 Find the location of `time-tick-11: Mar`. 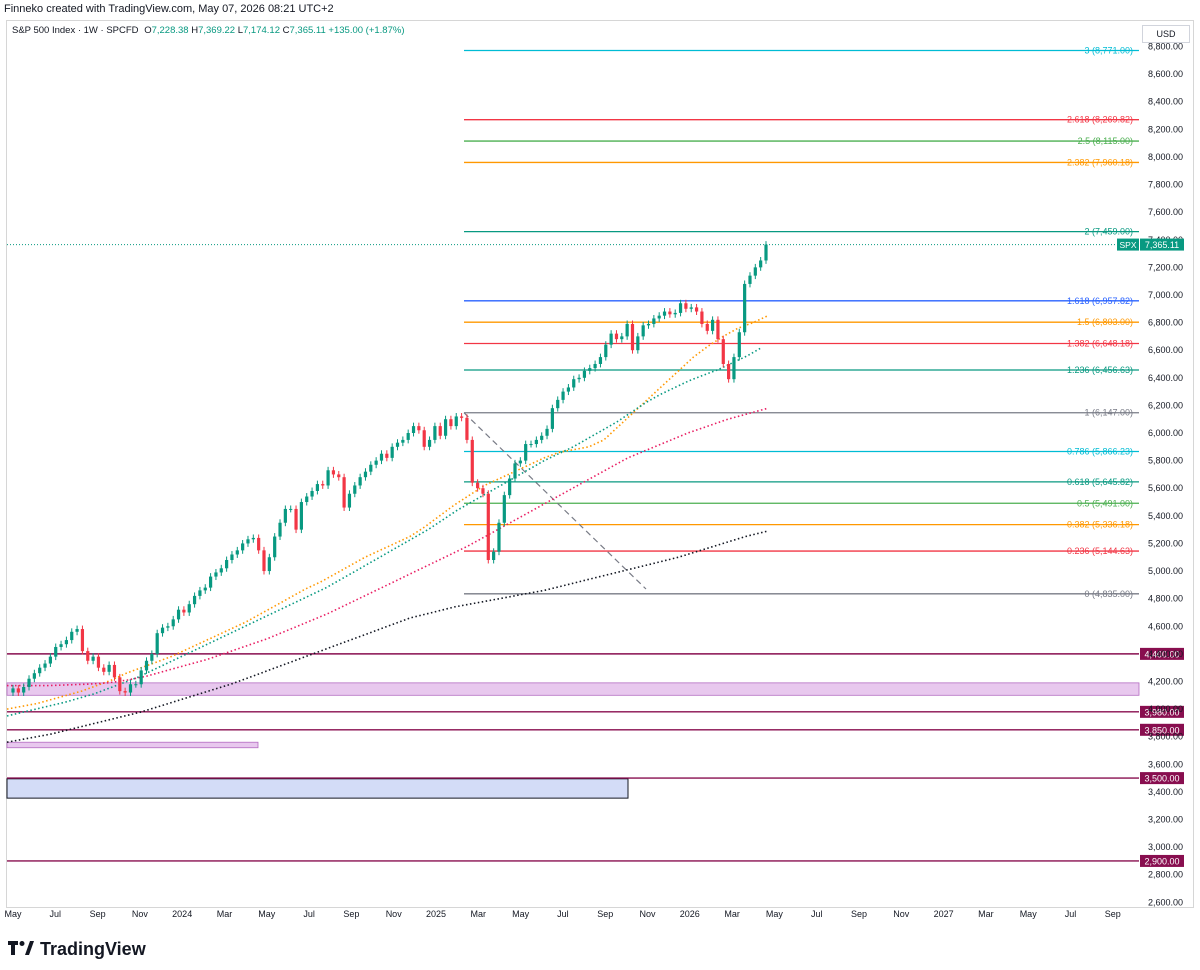

time-tick-11: Mar is located at coordinates (479, 914).